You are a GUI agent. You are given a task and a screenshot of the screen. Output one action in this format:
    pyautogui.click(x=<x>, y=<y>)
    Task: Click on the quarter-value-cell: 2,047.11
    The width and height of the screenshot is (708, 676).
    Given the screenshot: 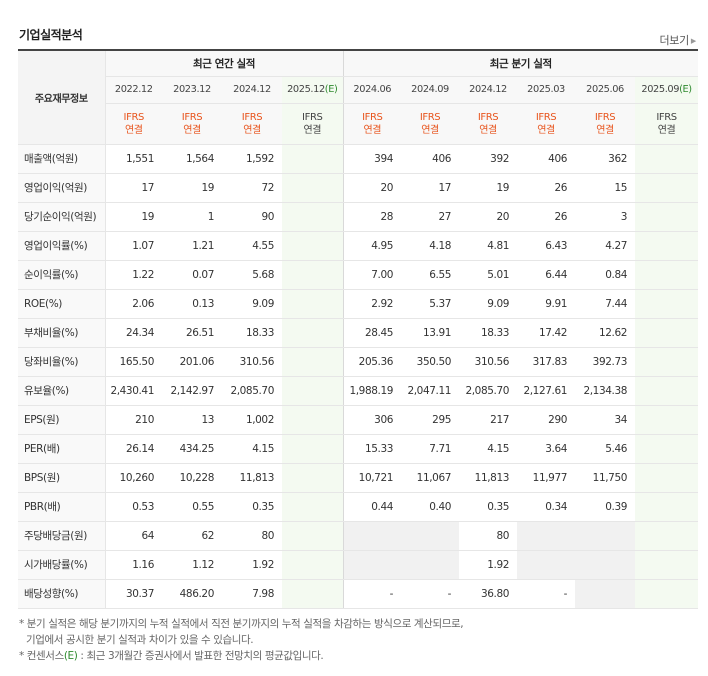 What is the action you would take?
    pyautogui.click(x=430, y=391)
    